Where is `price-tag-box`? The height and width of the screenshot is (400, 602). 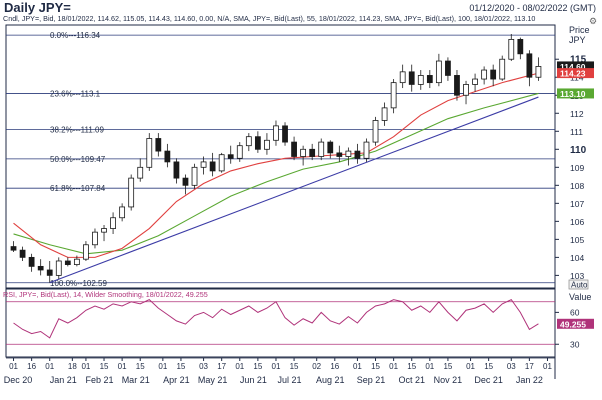
price-tag-box is located at coordinates (575, 93).